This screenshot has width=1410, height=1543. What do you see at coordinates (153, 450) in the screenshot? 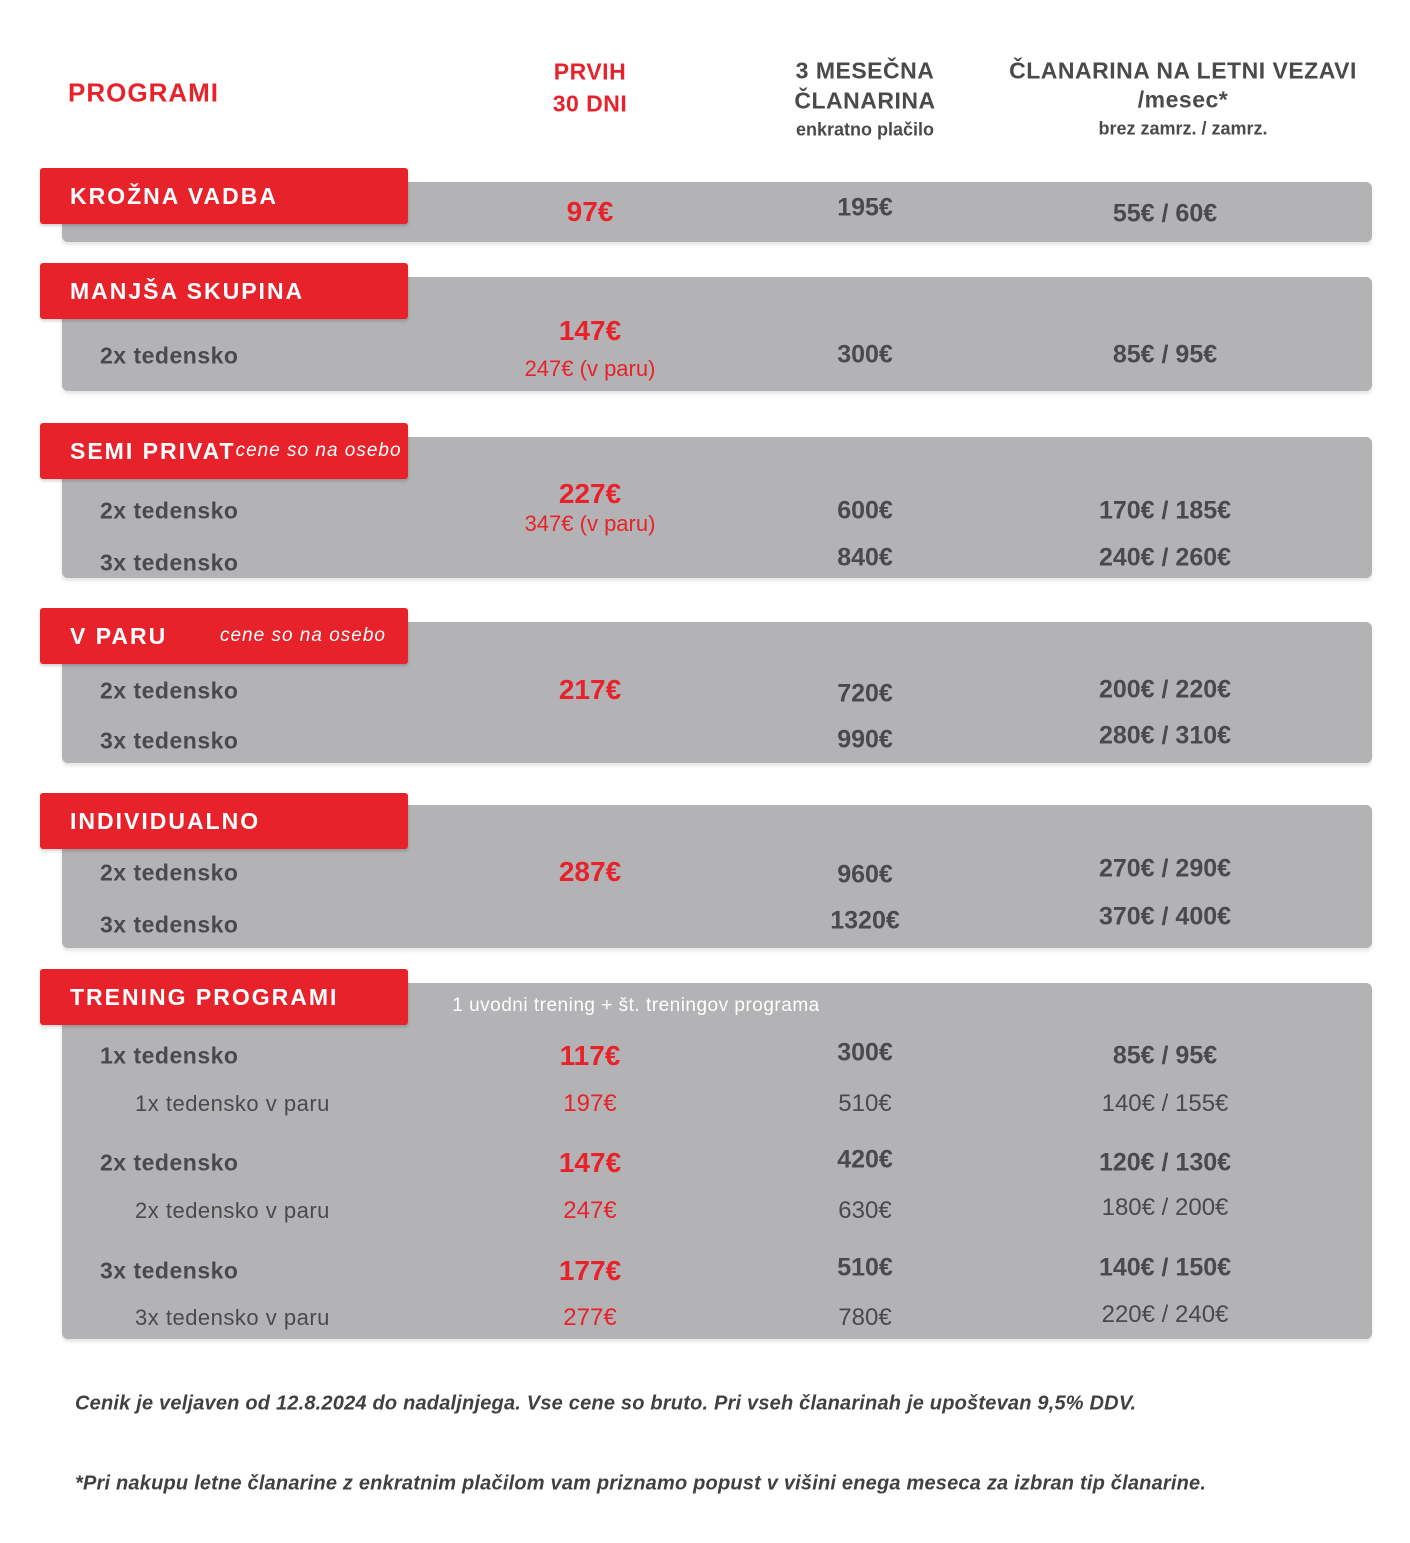
I see `section-label: SEMI PRIVAT` at bounding box center [153, 450].